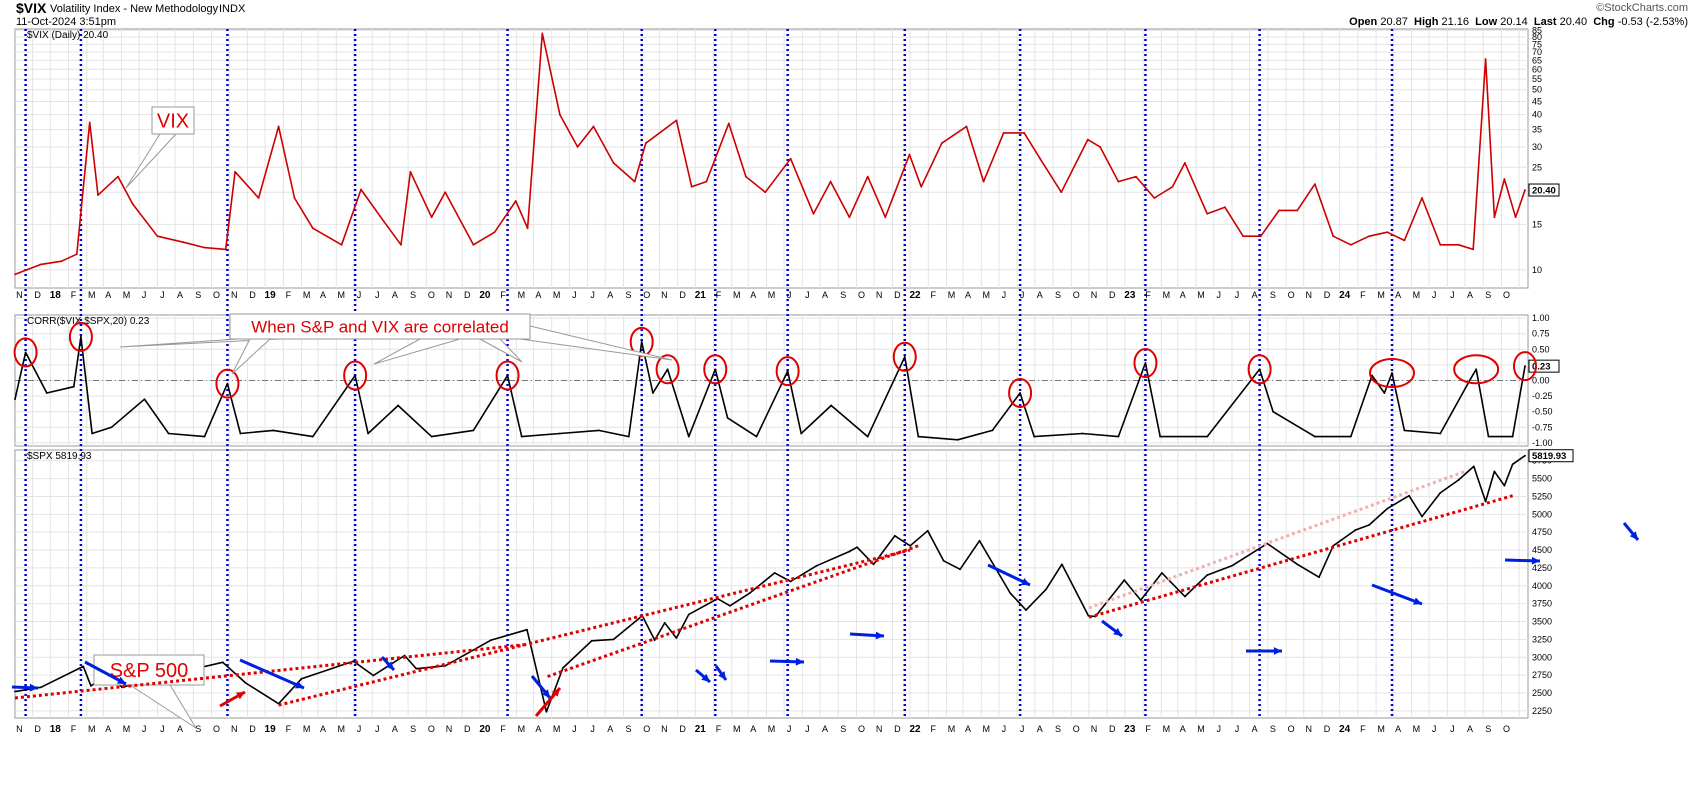 The height and width of the screenshot is (800, 1700). Describe the element at coordinates (1542, 604) in the screenshot. I see `y-tick-label: 3750` at that location.